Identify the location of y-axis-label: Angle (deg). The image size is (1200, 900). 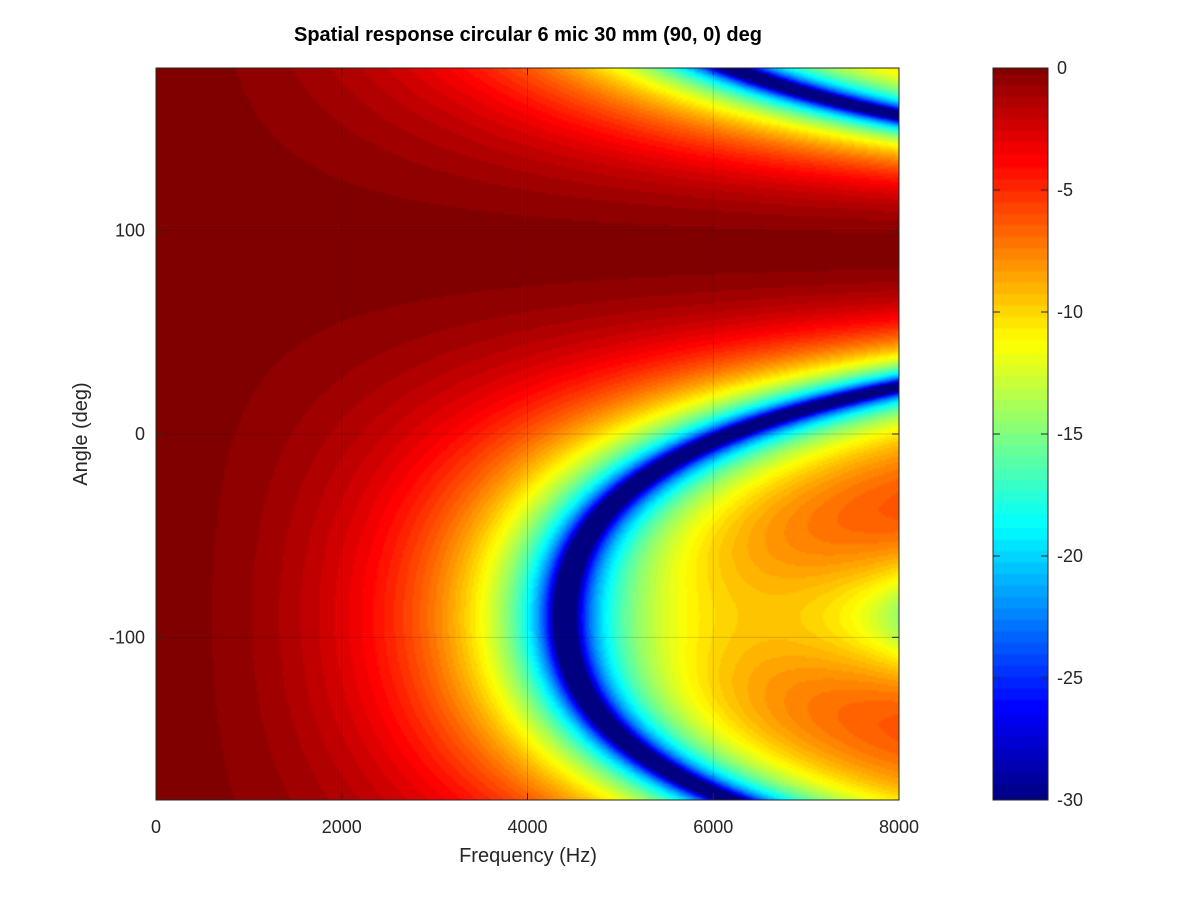
(81, 433).